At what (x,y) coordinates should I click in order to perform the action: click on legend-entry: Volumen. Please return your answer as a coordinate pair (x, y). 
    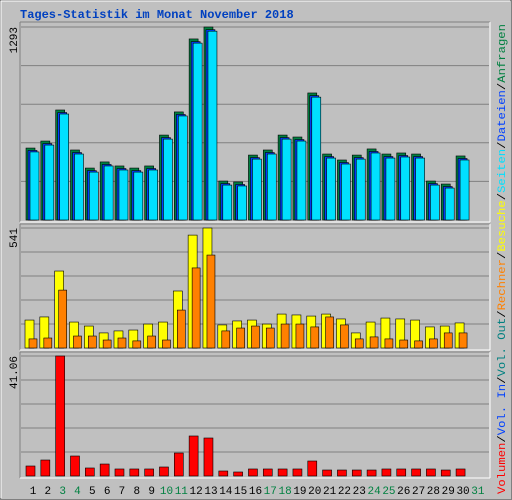
    Looking at the image, I should click on (503, 468).